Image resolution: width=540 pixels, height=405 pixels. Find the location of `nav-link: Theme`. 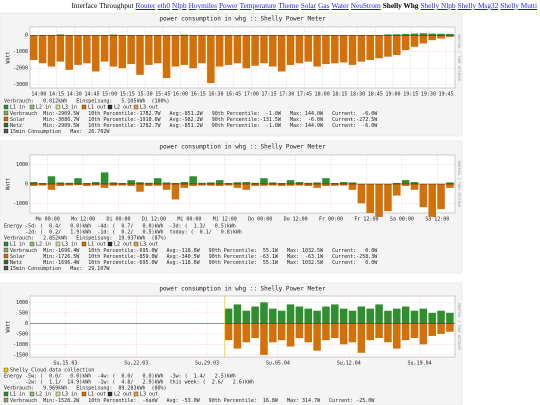

nav-link: Theme is located at coordinates (288, 5).